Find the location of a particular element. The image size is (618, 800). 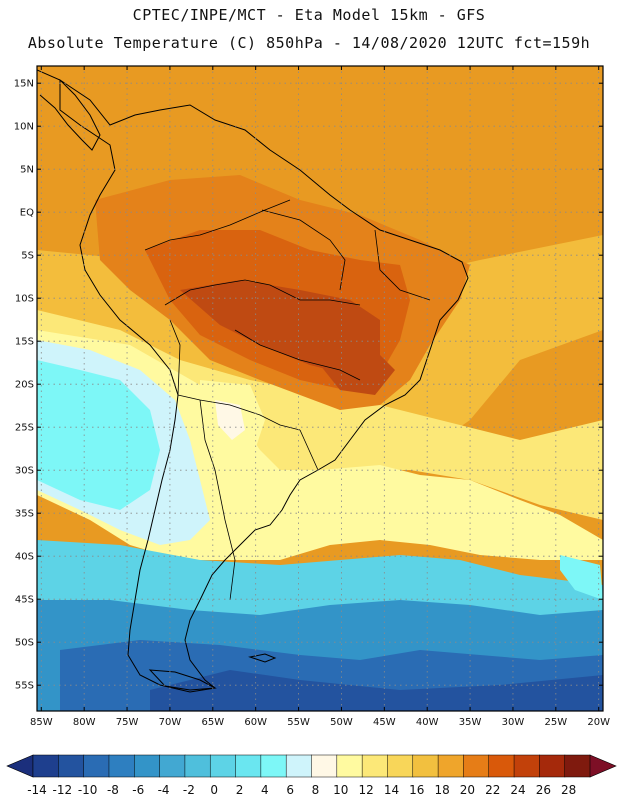

lat-label: 25S is located at coordinates (24, 428).